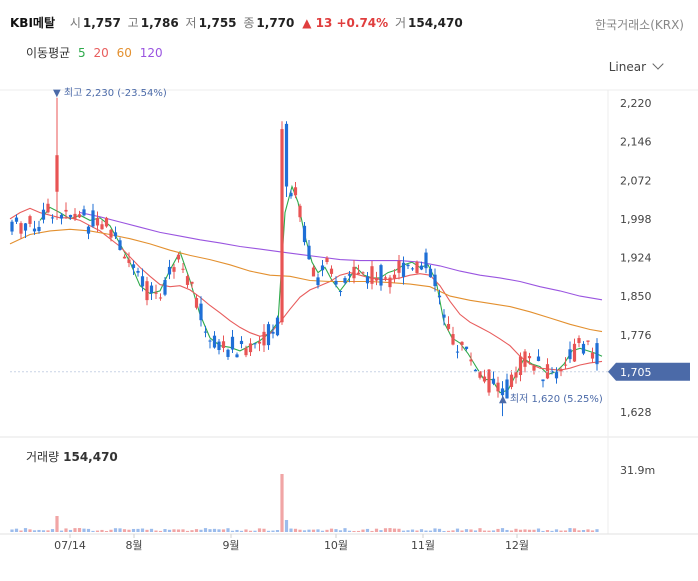  I want to click on high-label: 고, so click(133, 23).